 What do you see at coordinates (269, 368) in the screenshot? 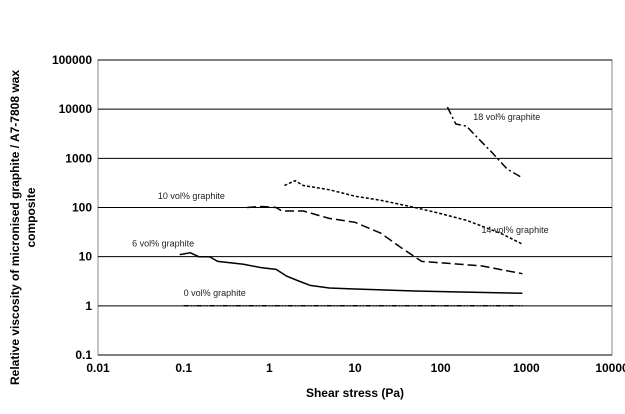
I see `x-tick-label: 1` at bounding box center [269, 368].